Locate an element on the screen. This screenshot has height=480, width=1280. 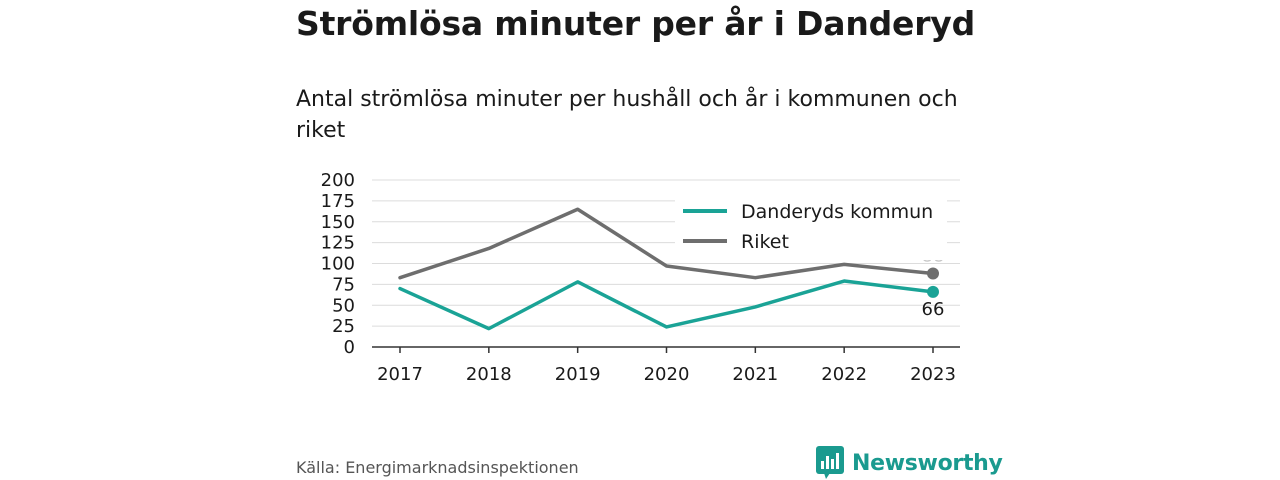
x-tick-label: 2019 is located at coordinates (578, 374).